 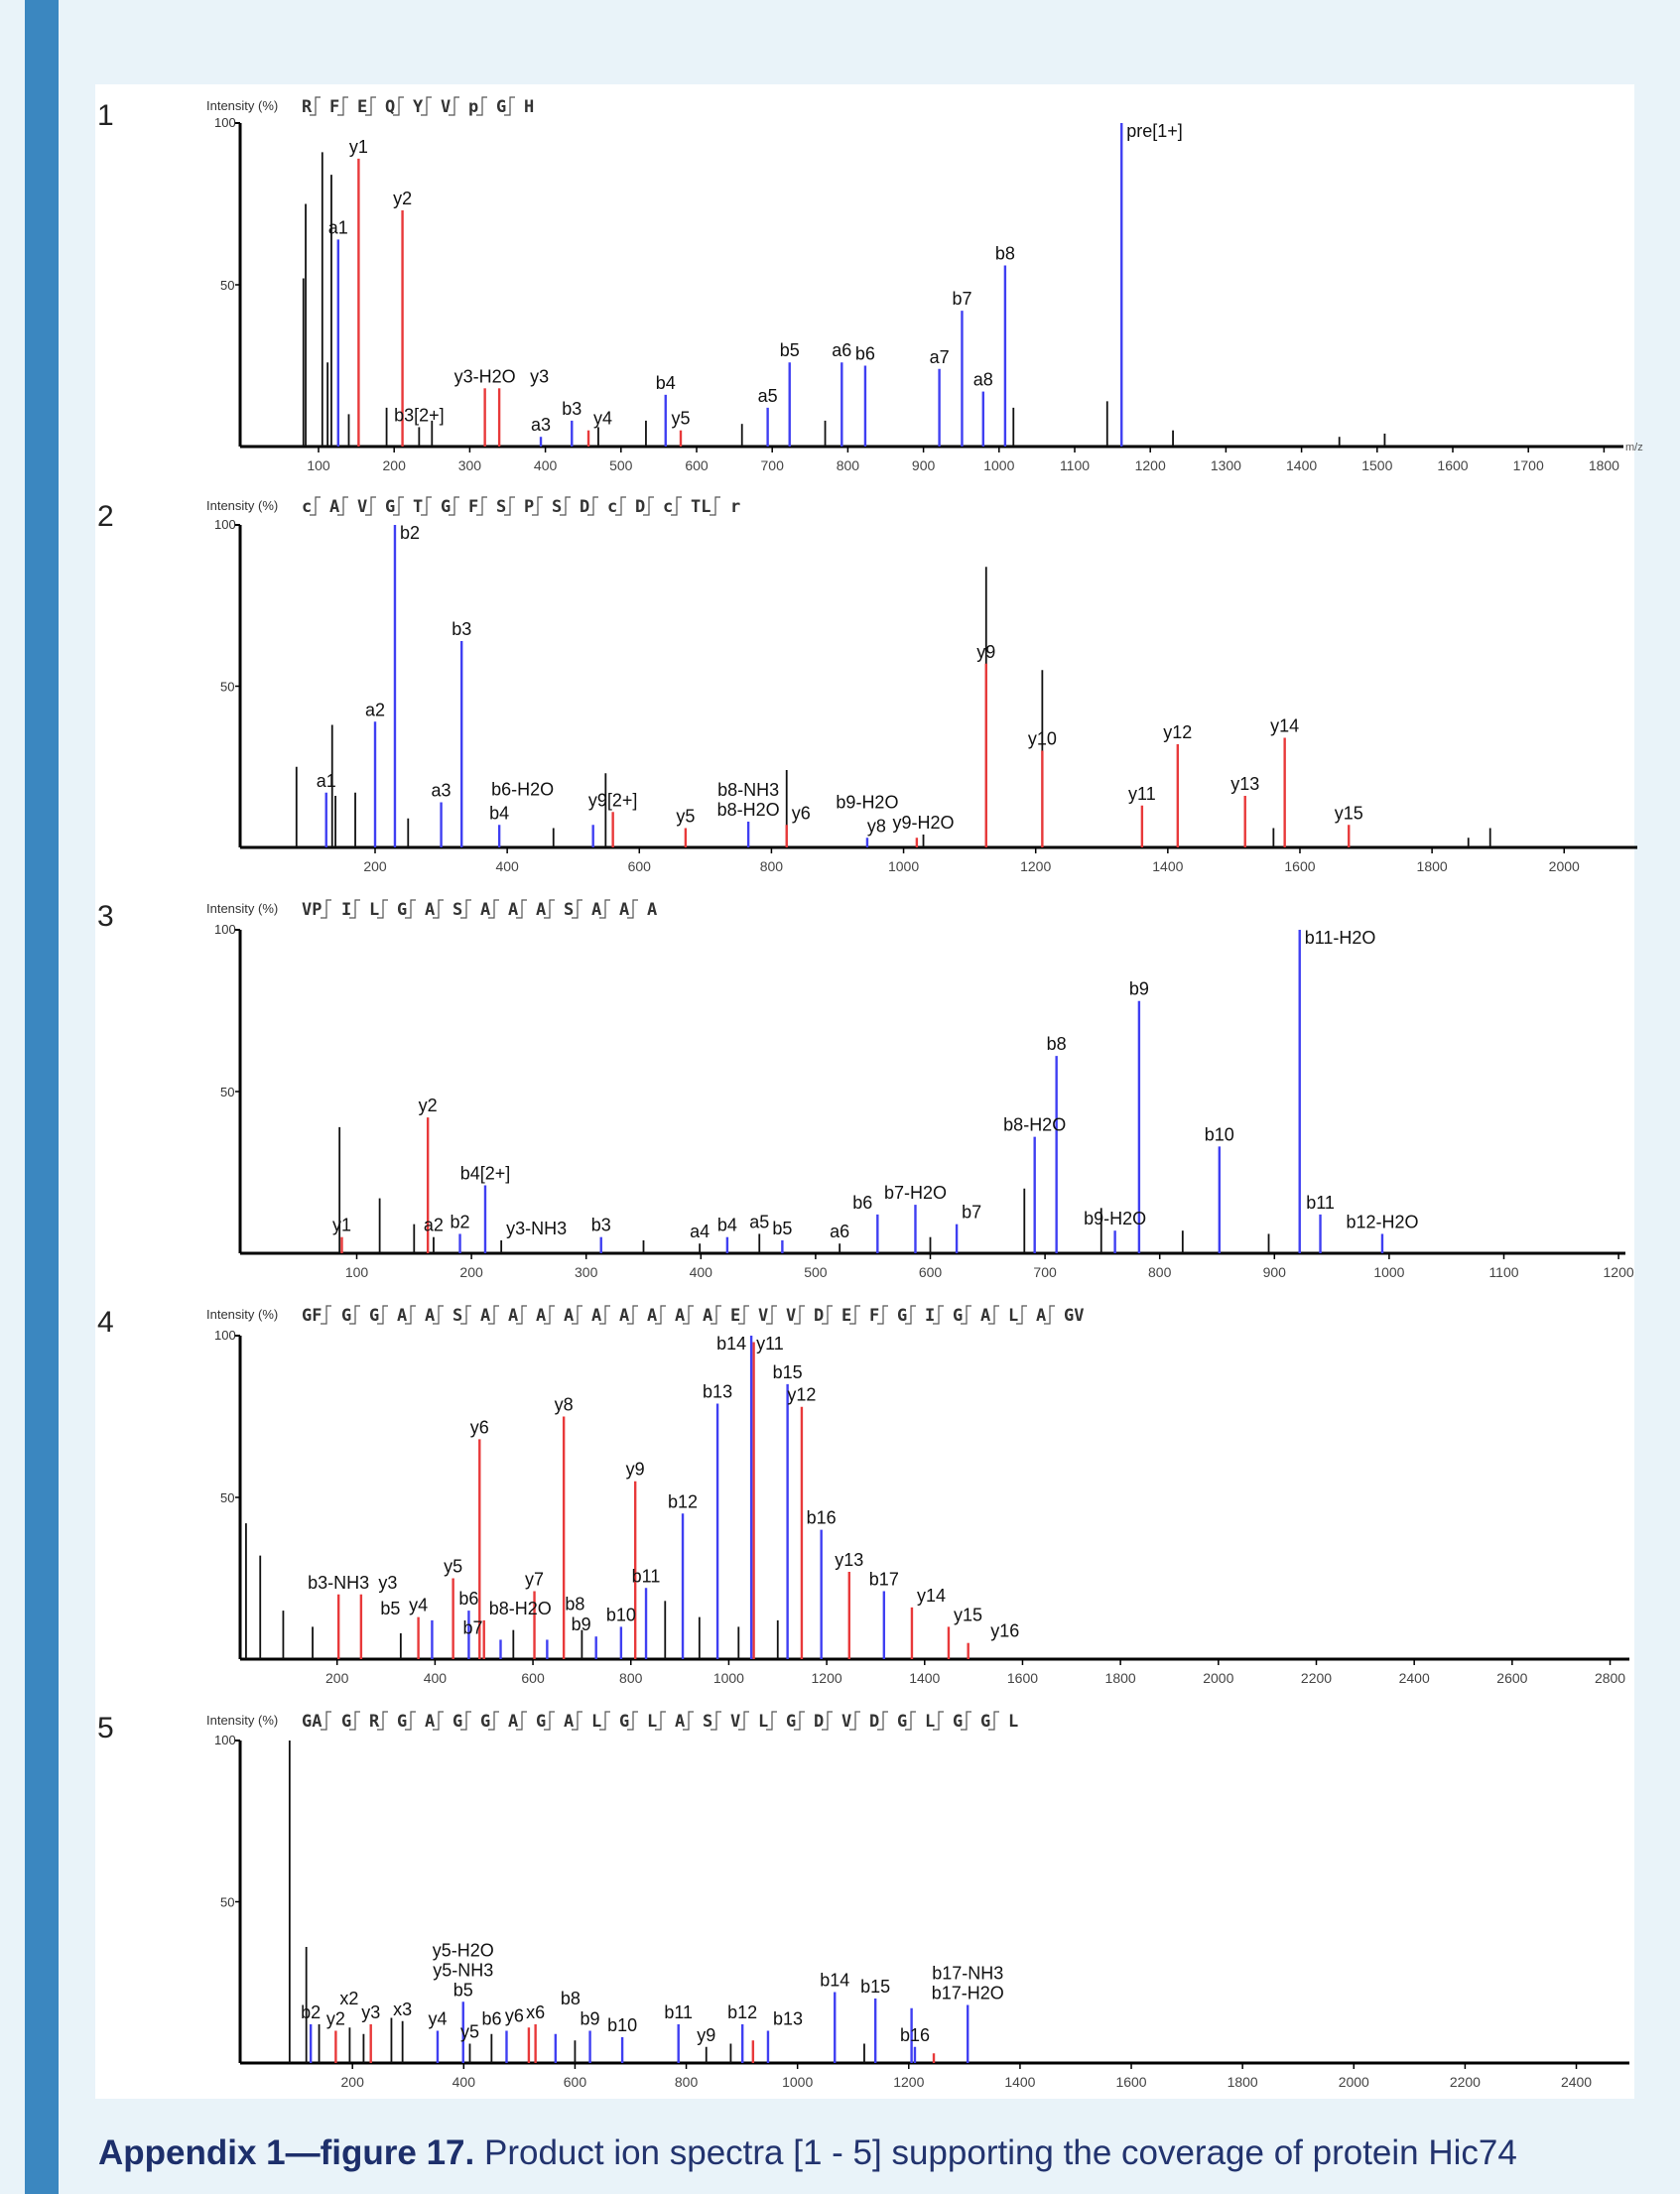 What do you see at coordinates (1218, 1678) in the screenshot?
I see `x-tick-label: 2000` at bounding box center [1218, 1678].